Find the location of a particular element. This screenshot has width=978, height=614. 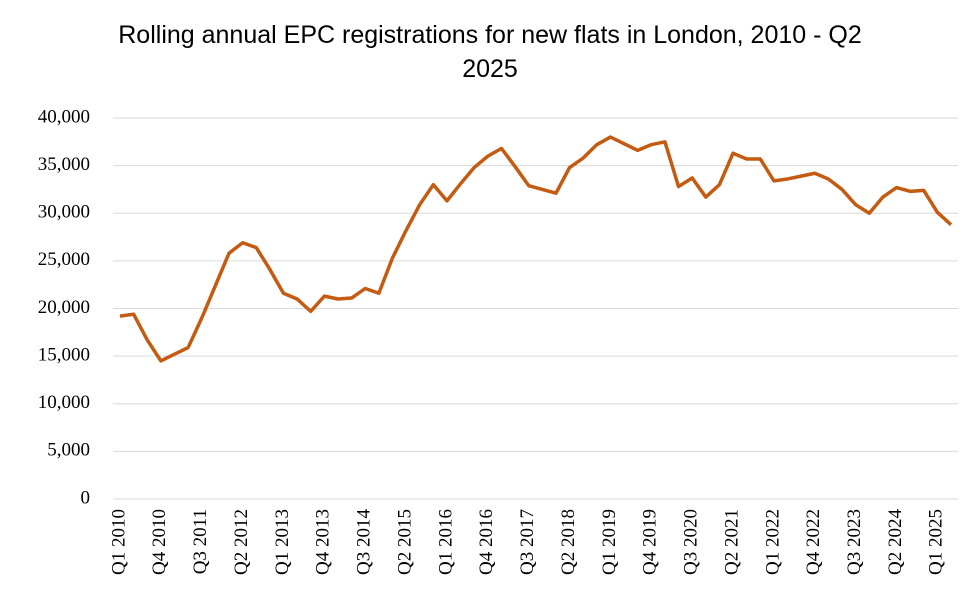

x-tick-label: Q1 2019 is located at coordinates (609, 542).